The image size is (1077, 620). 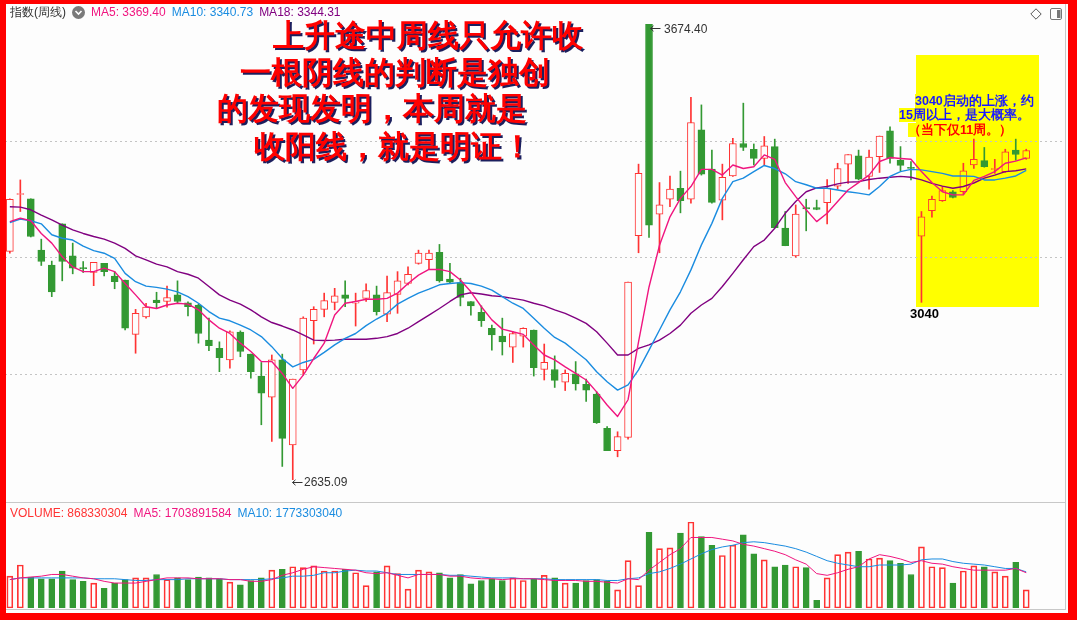 I want to click on annotation: 一根阴线的判断是独创, so click(x=395, y=72).